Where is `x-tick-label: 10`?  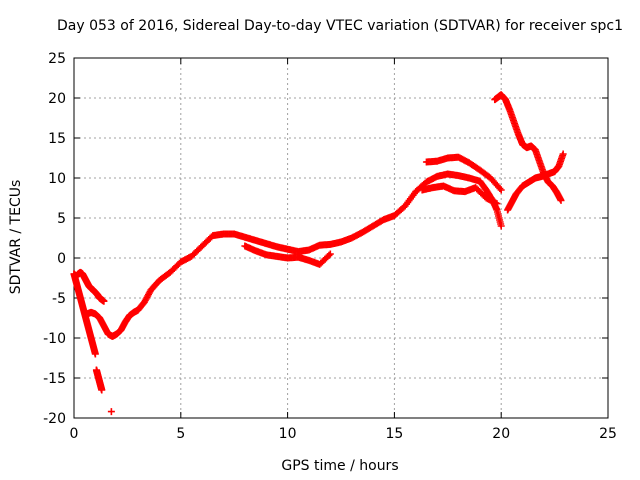 x-tick-label: 10 is located at coordinates (288, 434).